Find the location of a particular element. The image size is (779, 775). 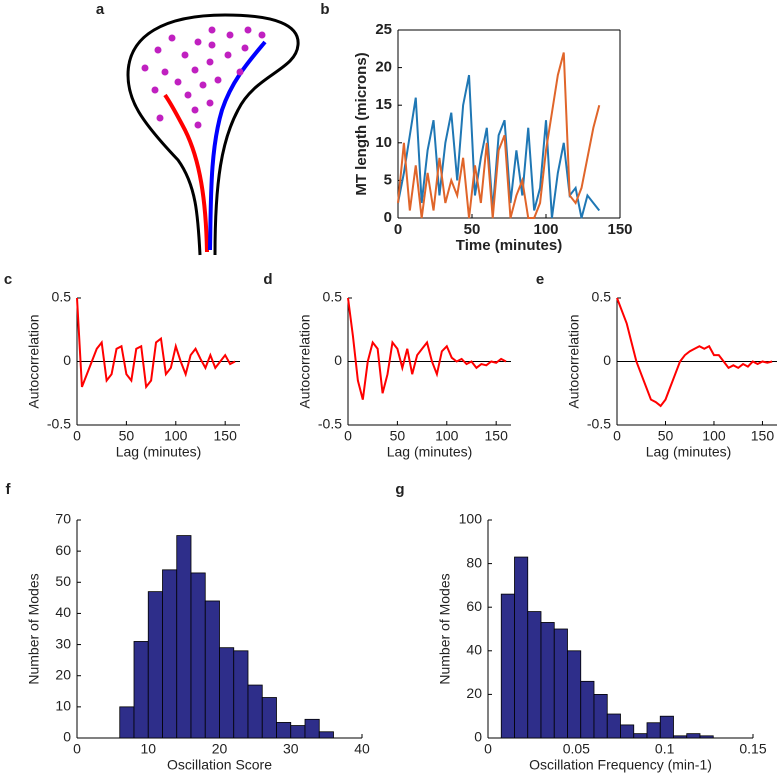

blue-microtubule is located at coordinates (237, 145).